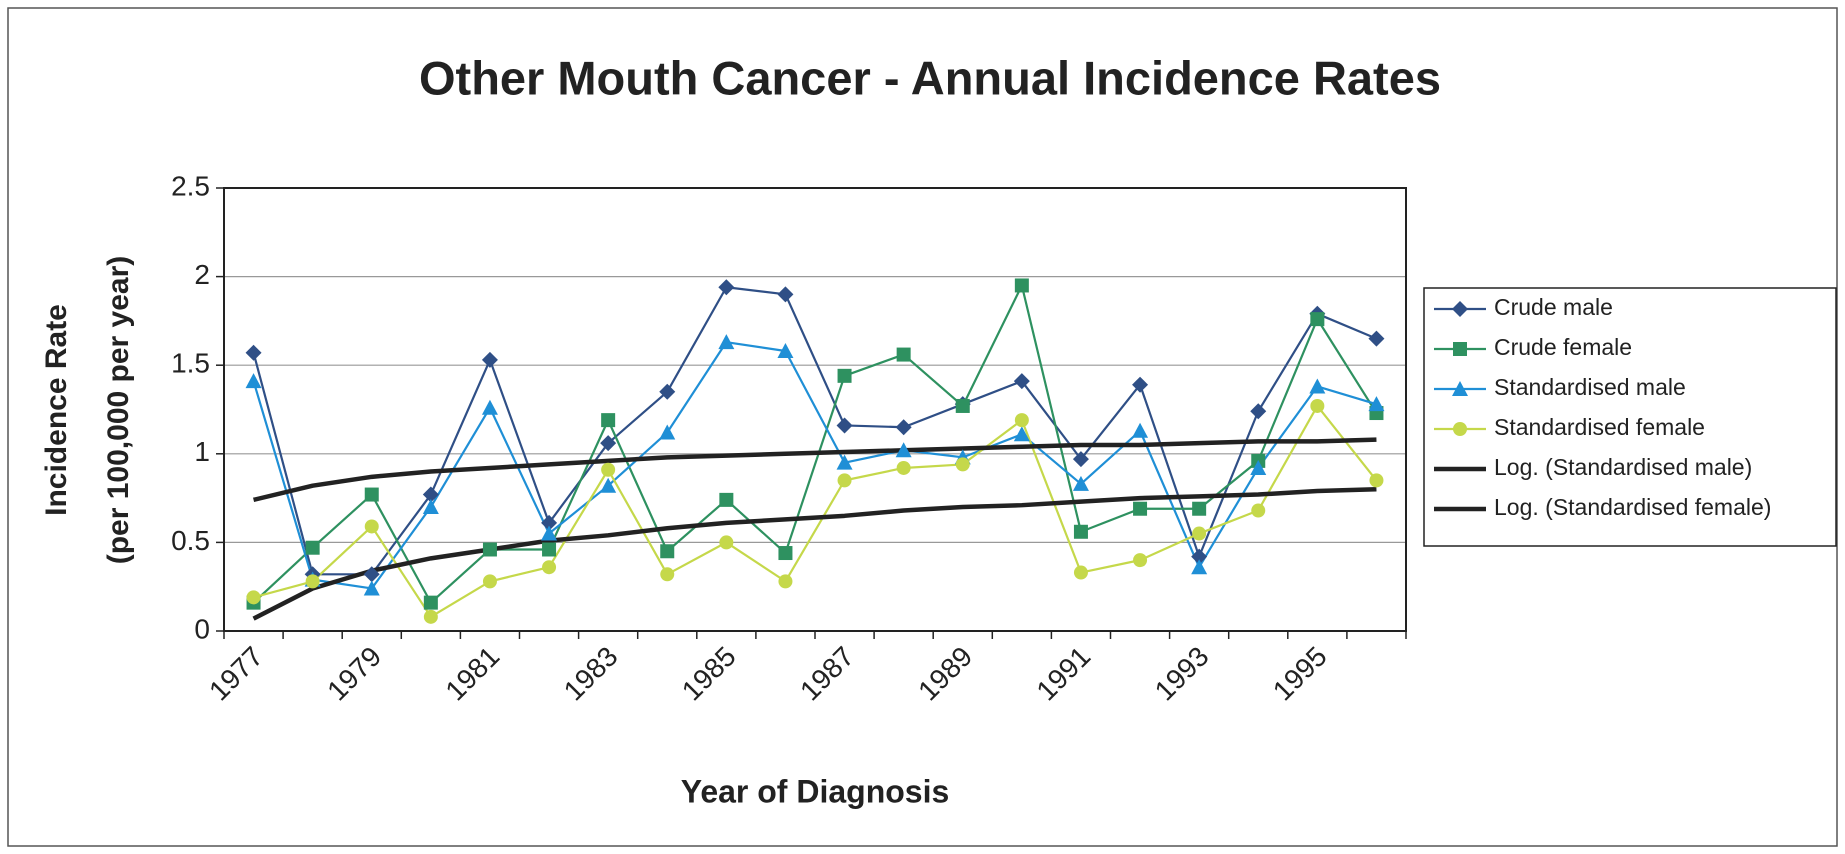 The width and height of the screenshot is (1845, 854). What do you see at coordinates (815, 791) in the screenshot?
I see `x-axis-label: Year of Diagnosis` at bounding box center [815, 791].